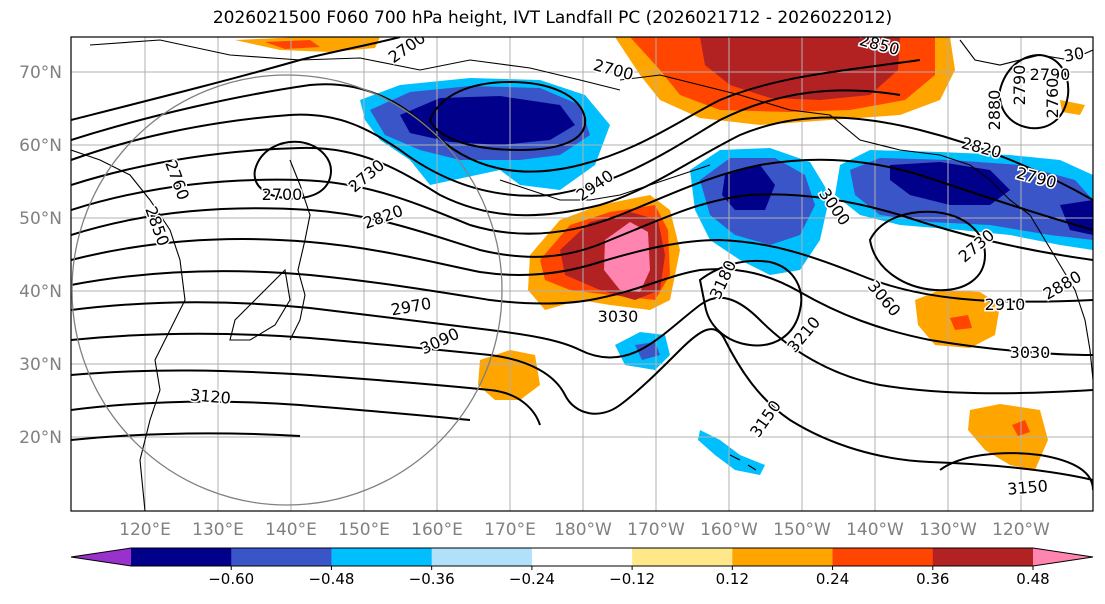  I want to click on latitude-label: 60°N, so click(40, 146).